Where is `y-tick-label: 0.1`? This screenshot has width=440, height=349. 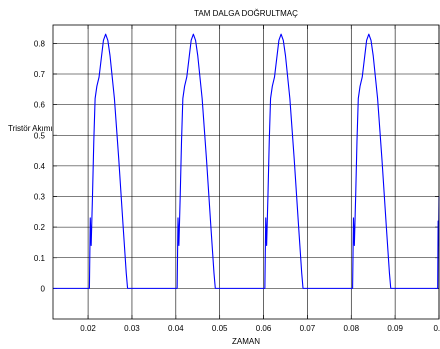
y-tick-label: 0.1 is located at coordinates (40, 258).